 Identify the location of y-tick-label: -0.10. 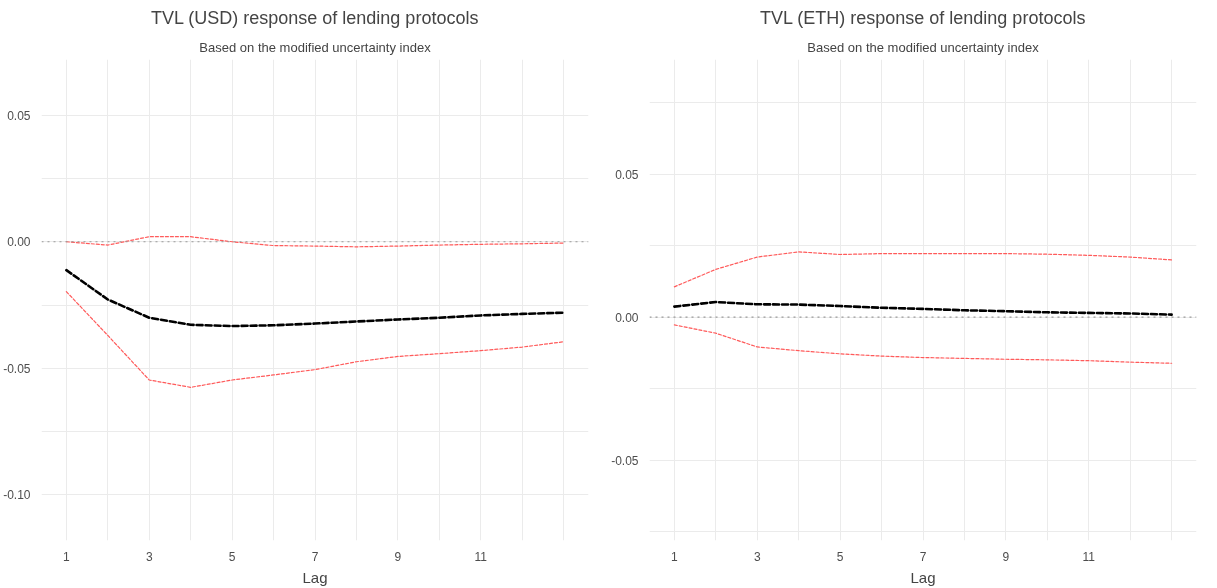
(17, 495).